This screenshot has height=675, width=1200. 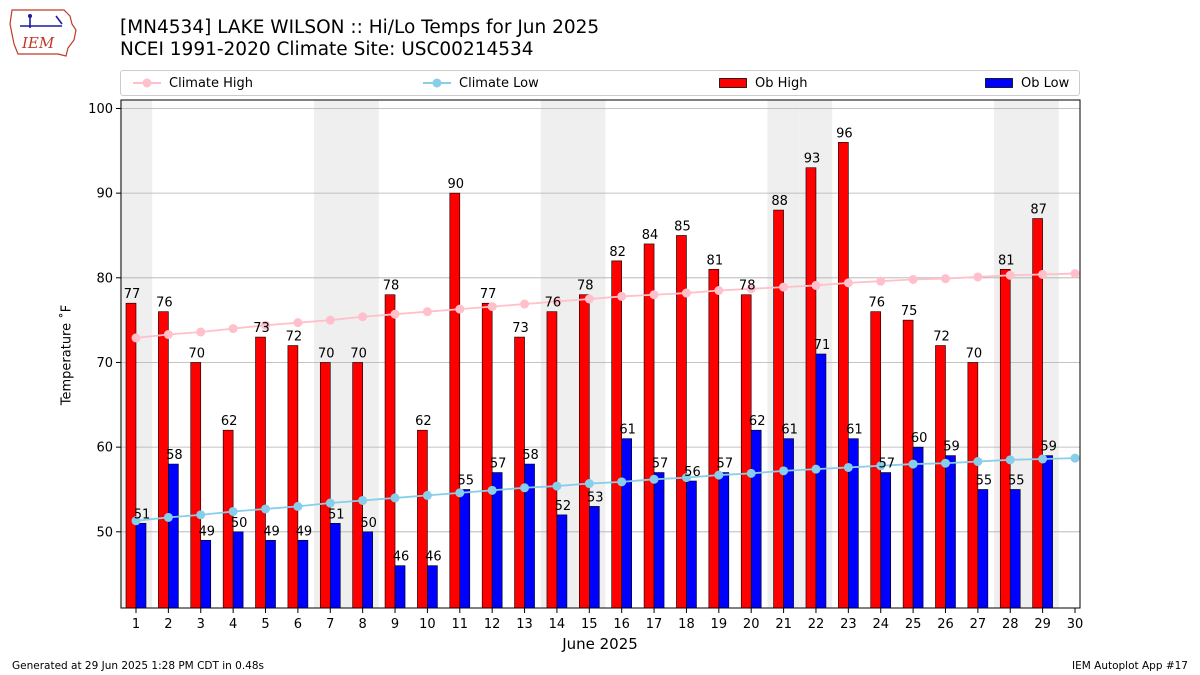 What do you see at coordinates (719, 624) in the screenshot?
I see `x-tick-label: 19` at bounding box center [719, 624].